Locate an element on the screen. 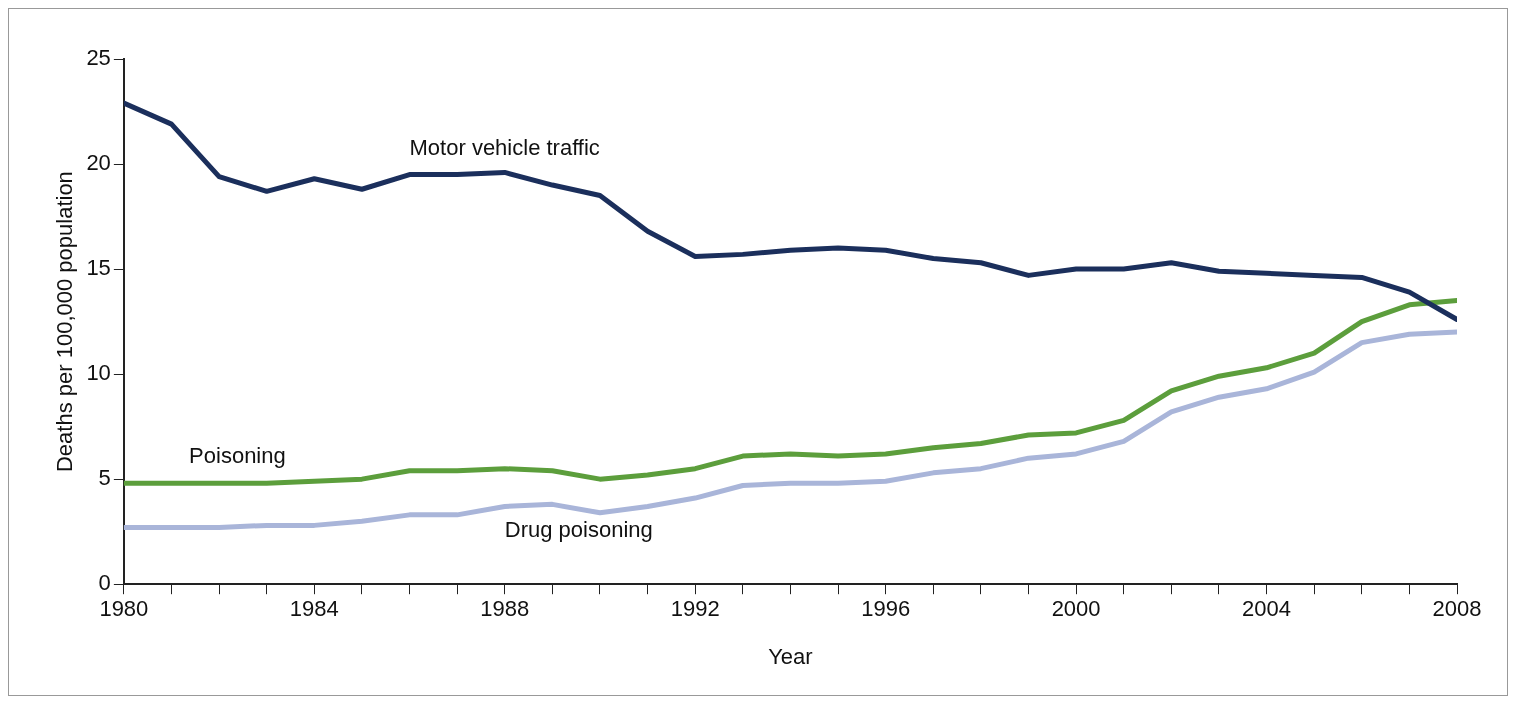  x-axis-title: Year is located at coordinates (790, 656).